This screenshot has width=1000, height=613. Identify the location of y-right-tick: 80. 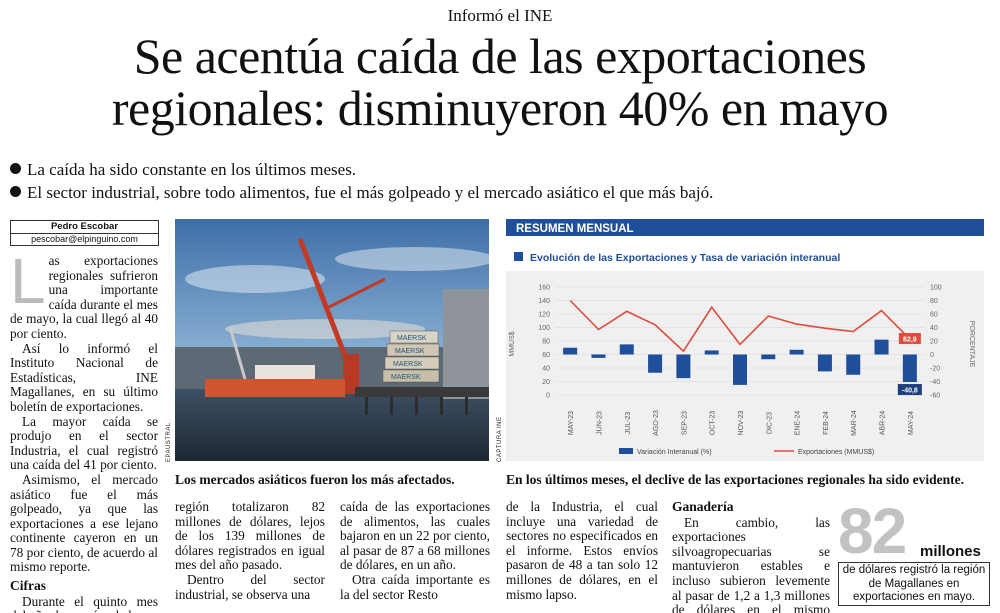
(934, 301).